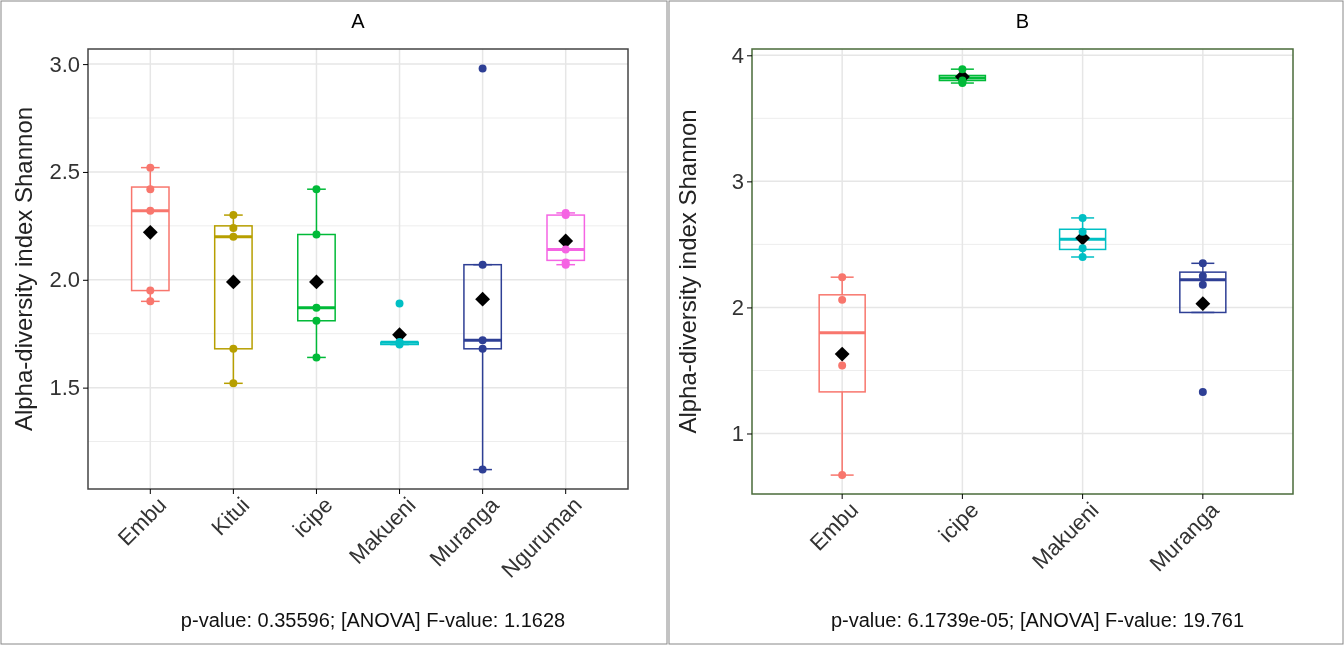 Image resolution: width=1344 pixels, height=645 pixels. What do you see at coordinates (373, 620) in the screenshot?
I see `text: p-value: 0.35596; [ANOVA] F-value: 1.1628` at bounding box center [373, 620].